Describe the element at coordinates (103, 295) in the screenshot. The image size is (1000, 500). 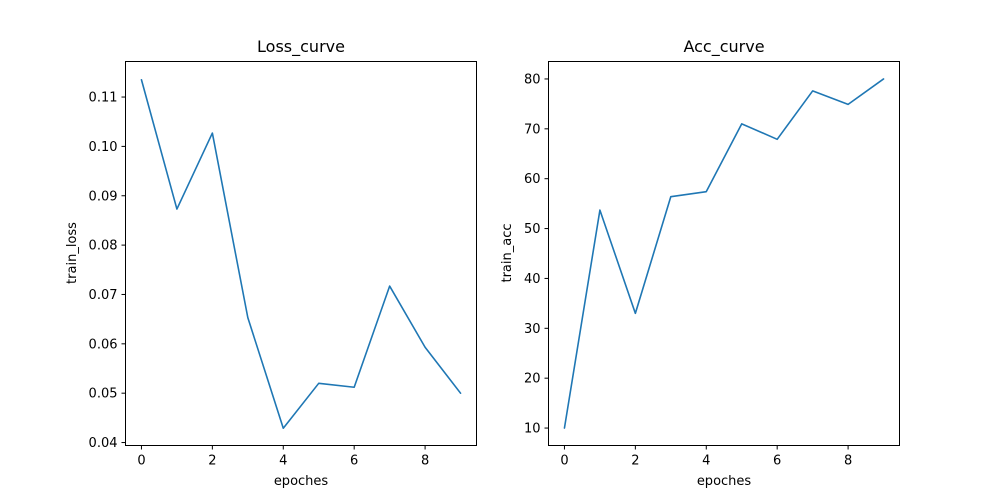
I see `loss-y-tick-label: 0.07` at that location.